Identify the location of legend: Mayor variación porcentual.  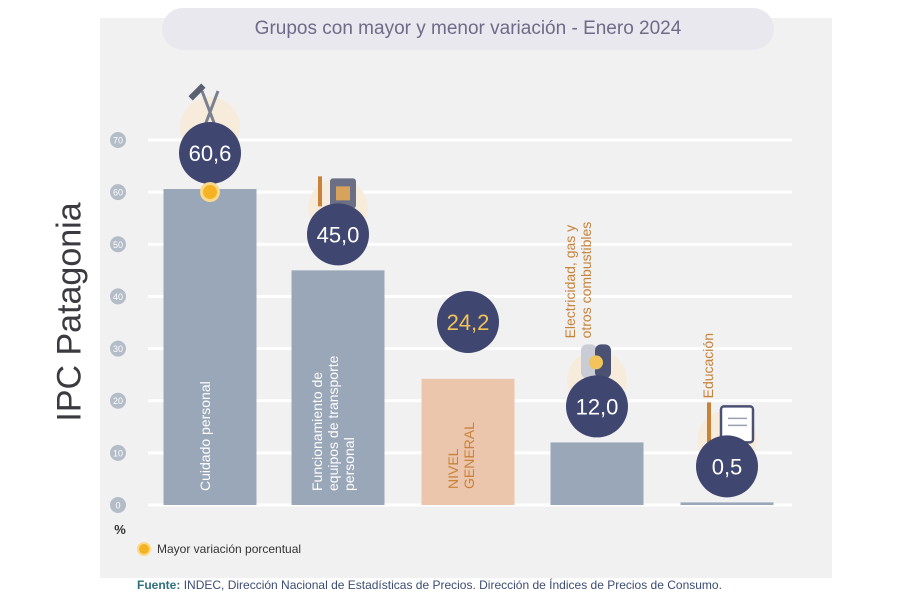
(219, 549).